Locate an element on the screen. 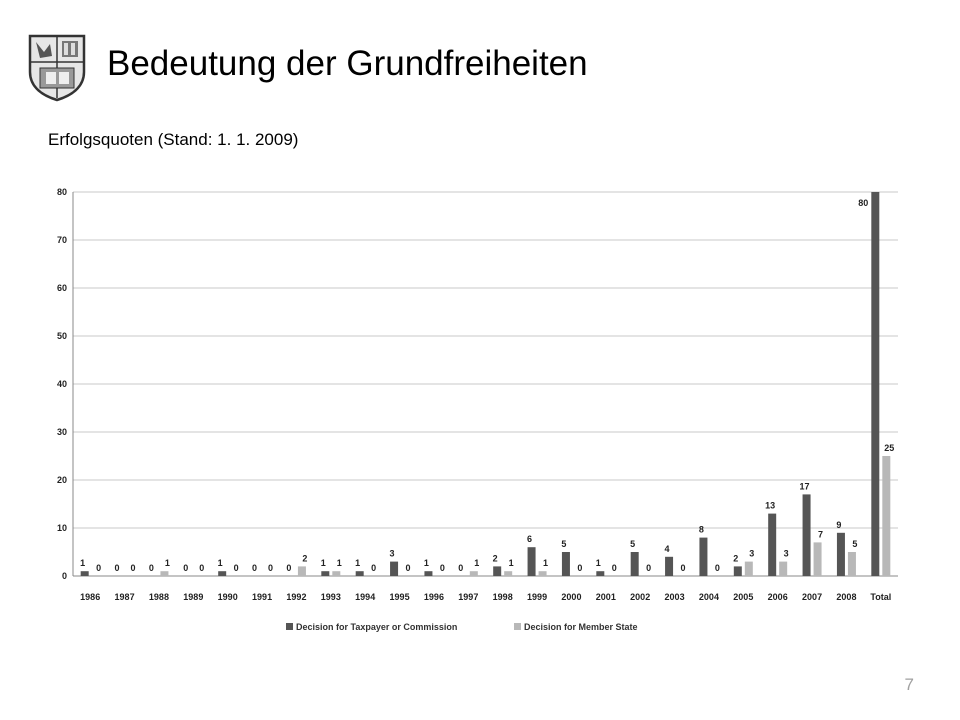 Image resolution: width=960 pixels, height=720 pixels. x-tick-label: 1986 is located at coordinates (90, 597).